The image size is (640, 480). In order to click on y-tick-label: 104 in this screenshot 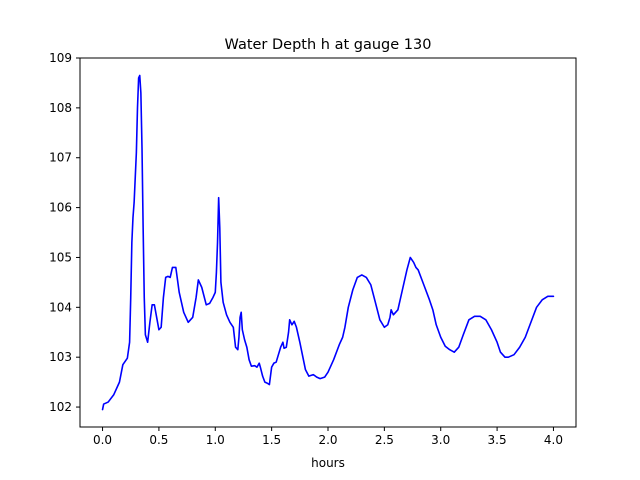, I will do `click(60, 307)`.